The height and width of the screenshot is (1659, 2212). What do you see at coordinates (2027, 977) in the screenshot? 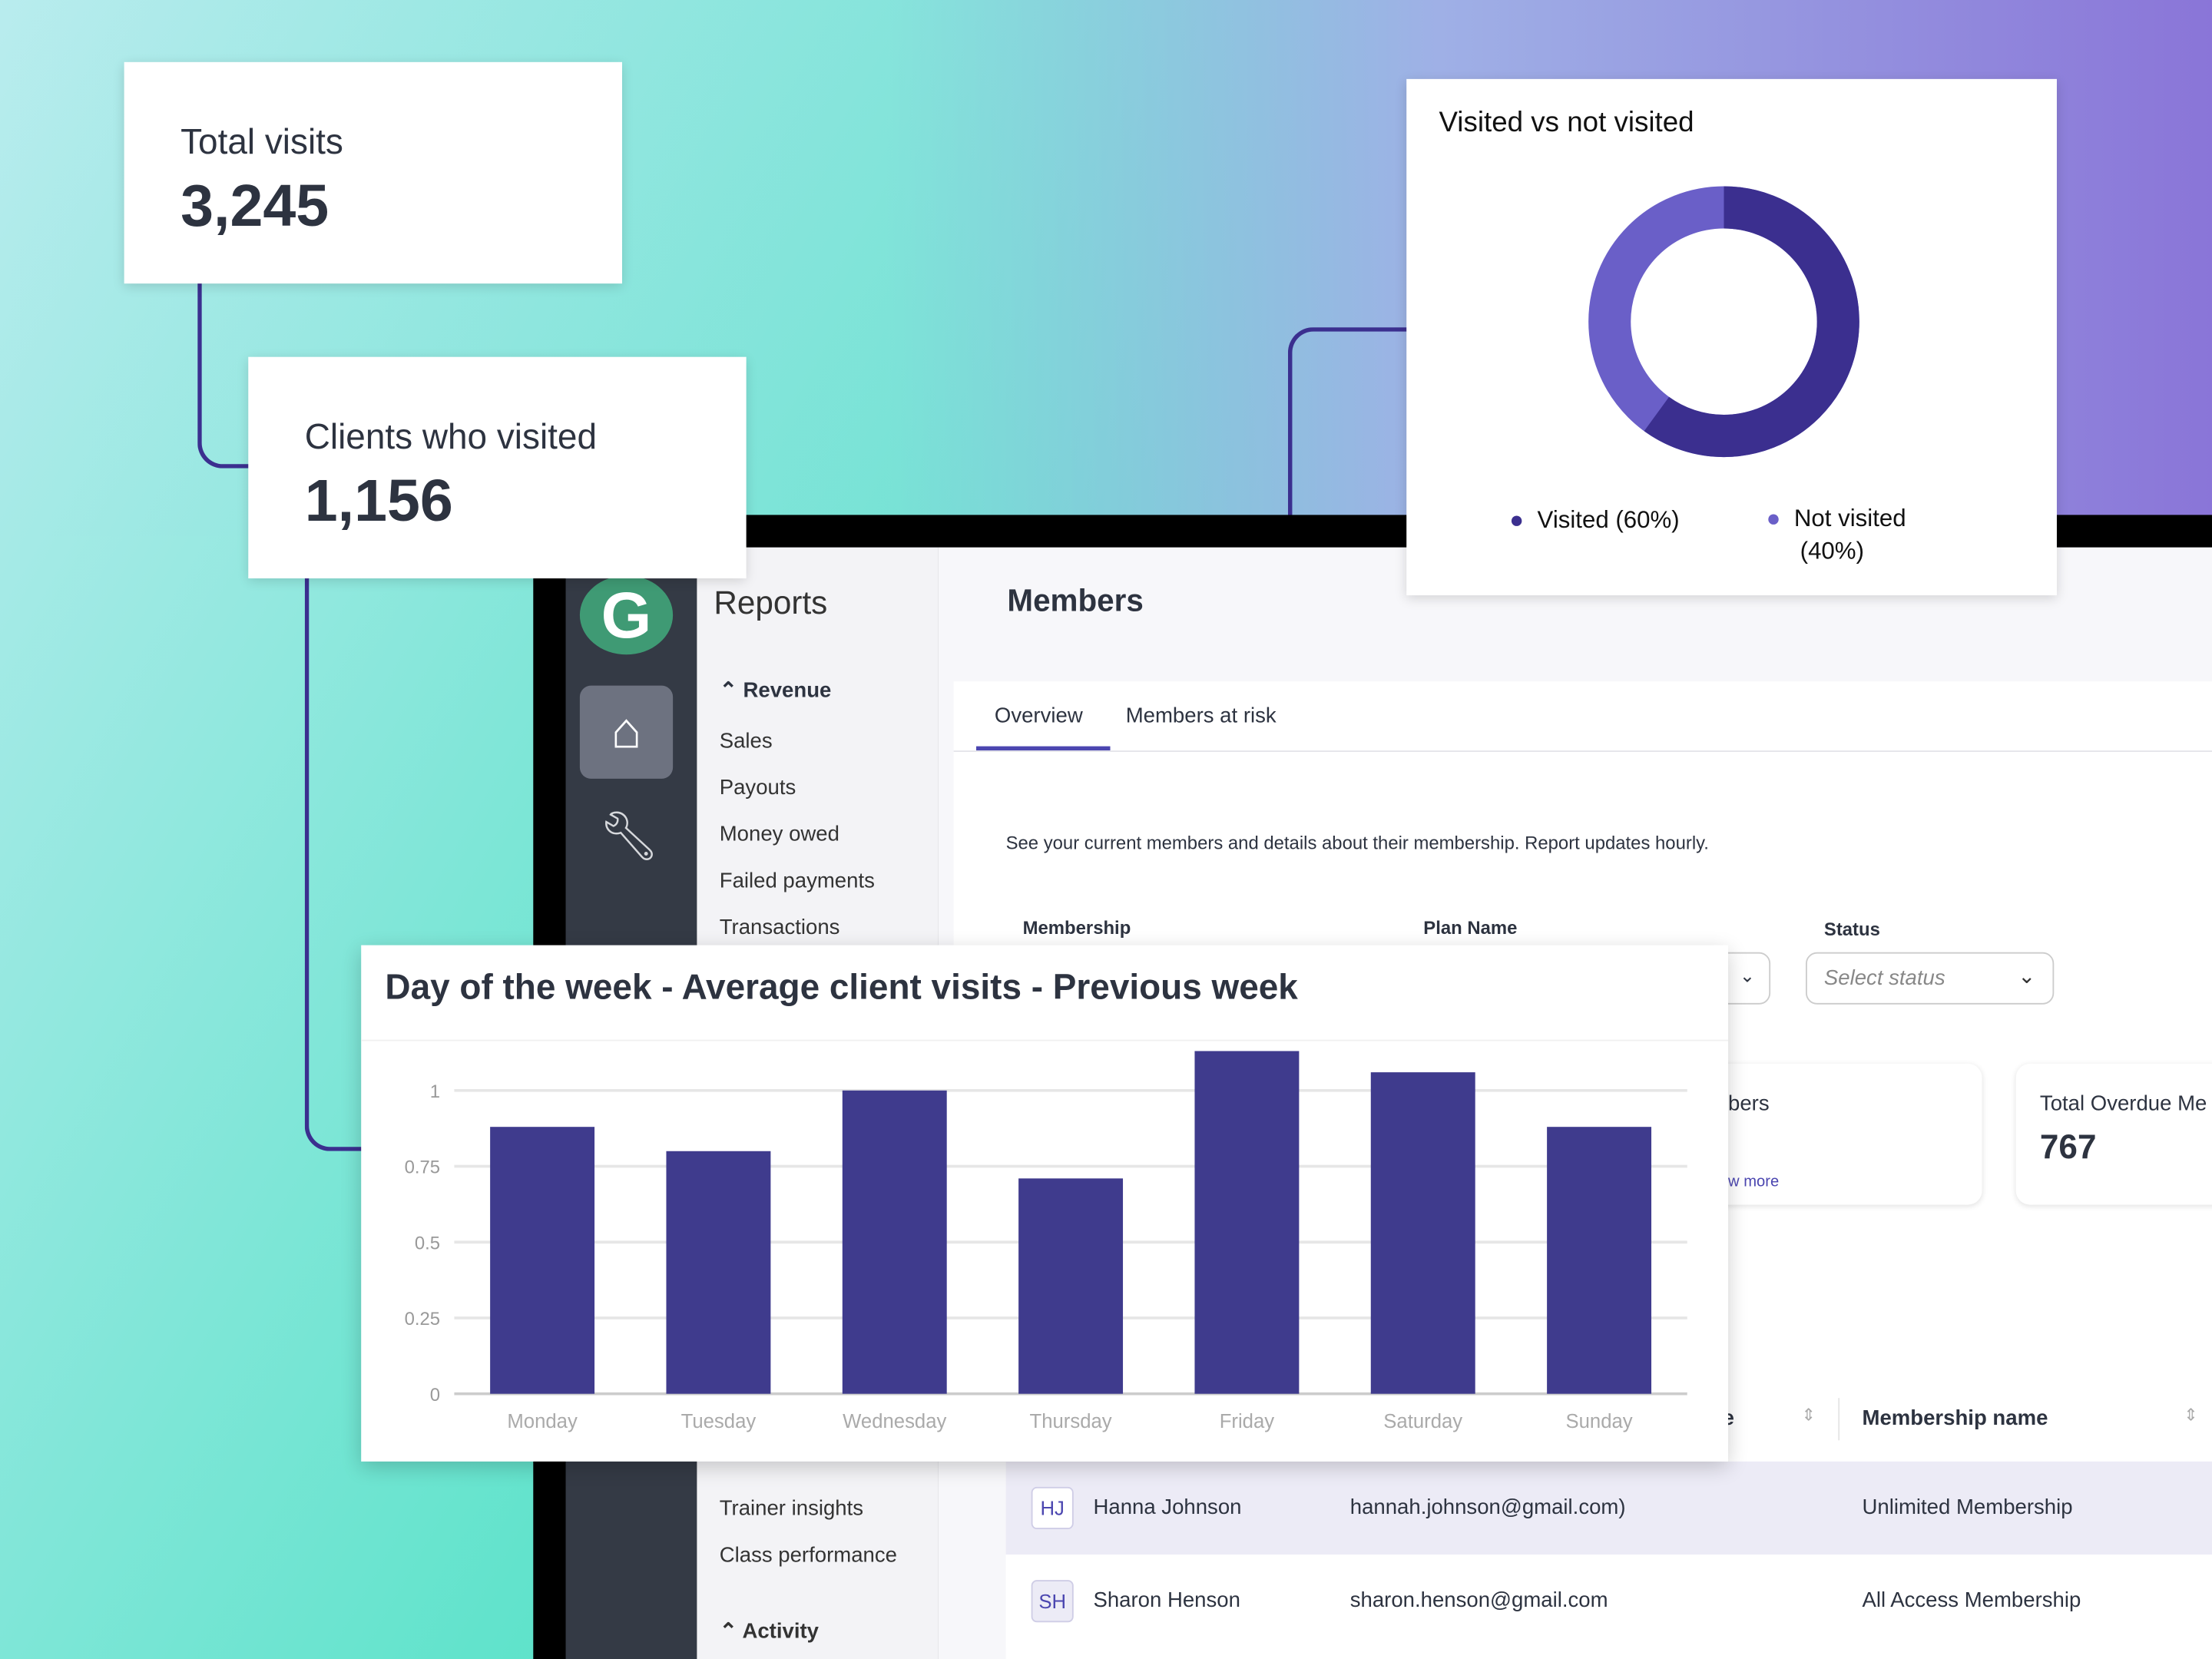
I see `chevron-down-icon: ⌄` at bounding box center [2027, 977].